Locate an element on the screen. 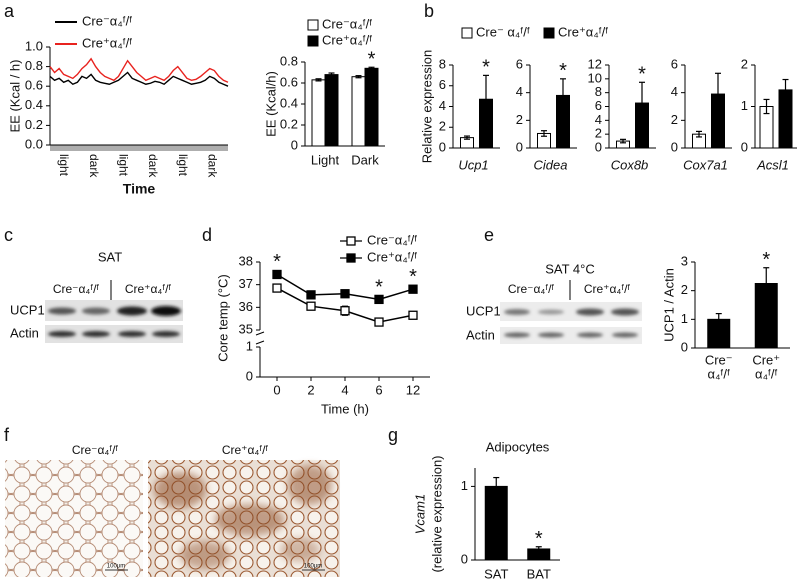 The image size is (800, 581). x-axis-label: Cox7a1 is located at coordinates (705, 164).